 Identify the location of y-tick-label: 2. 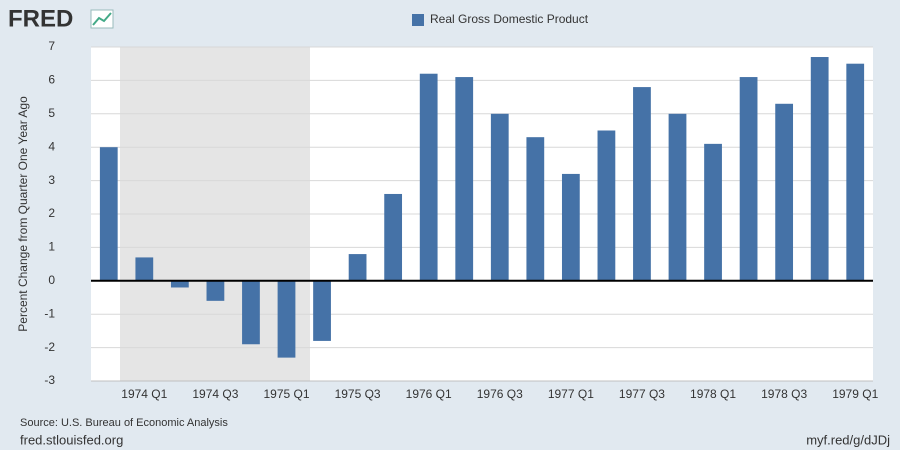
(51, 213).